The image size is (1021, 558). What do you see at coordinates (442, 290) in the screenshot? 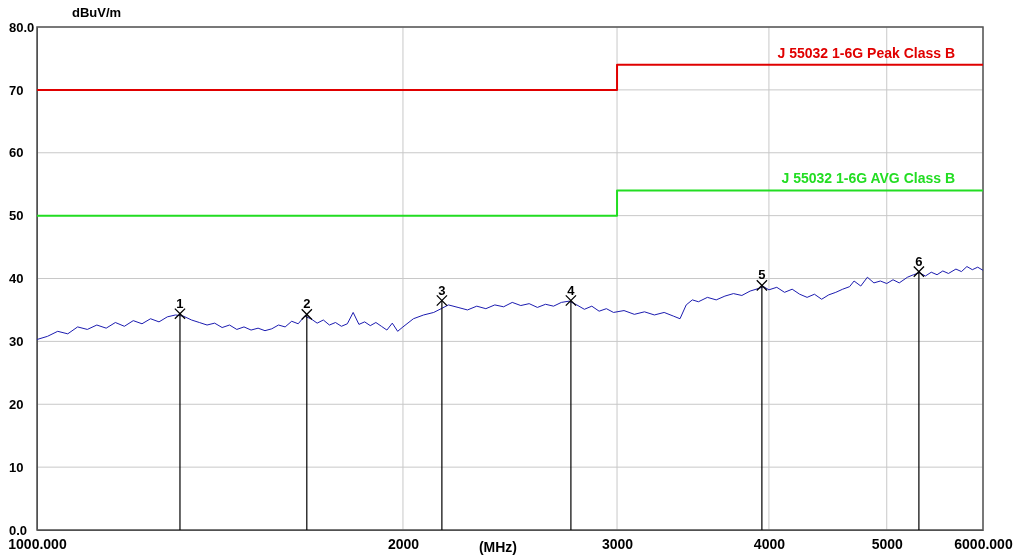
I see `annotation: 3` at bounding box center [442, 290].